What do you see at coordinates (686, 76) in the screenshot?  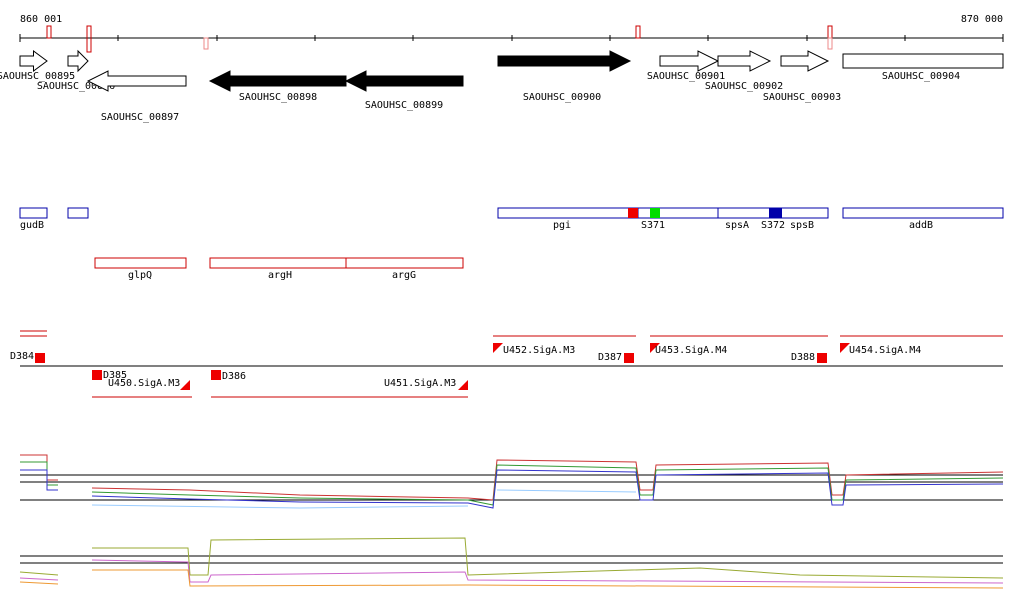 I see `gene-label: SAOUHSC_00901` at bounding box center [686, 76].